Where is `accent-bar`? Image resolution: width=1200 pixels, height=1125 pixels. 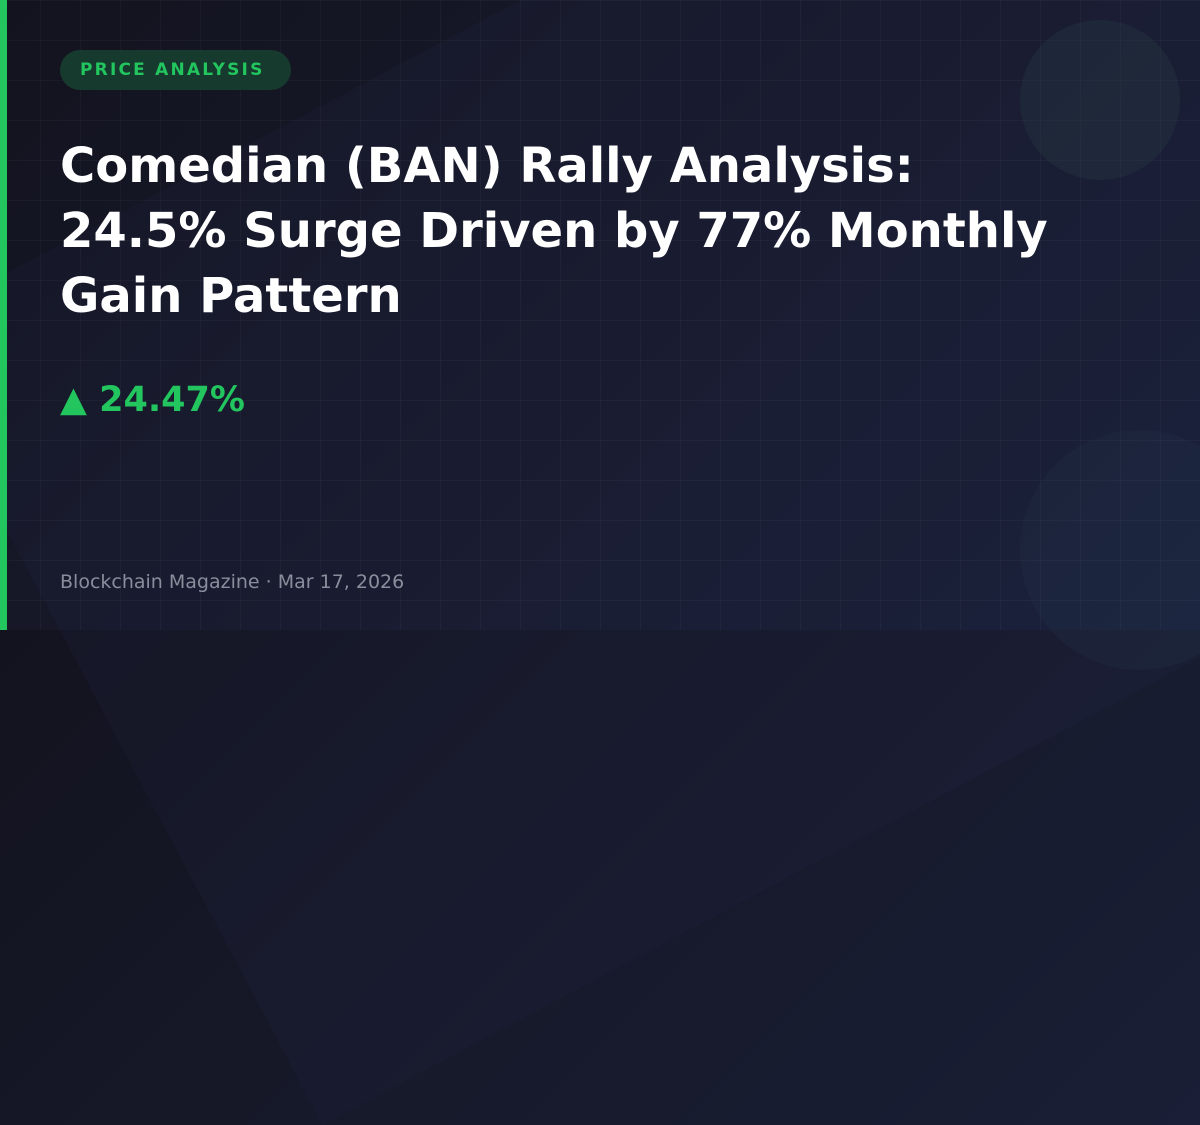
accent-bar is located at coordinates (3, 315).